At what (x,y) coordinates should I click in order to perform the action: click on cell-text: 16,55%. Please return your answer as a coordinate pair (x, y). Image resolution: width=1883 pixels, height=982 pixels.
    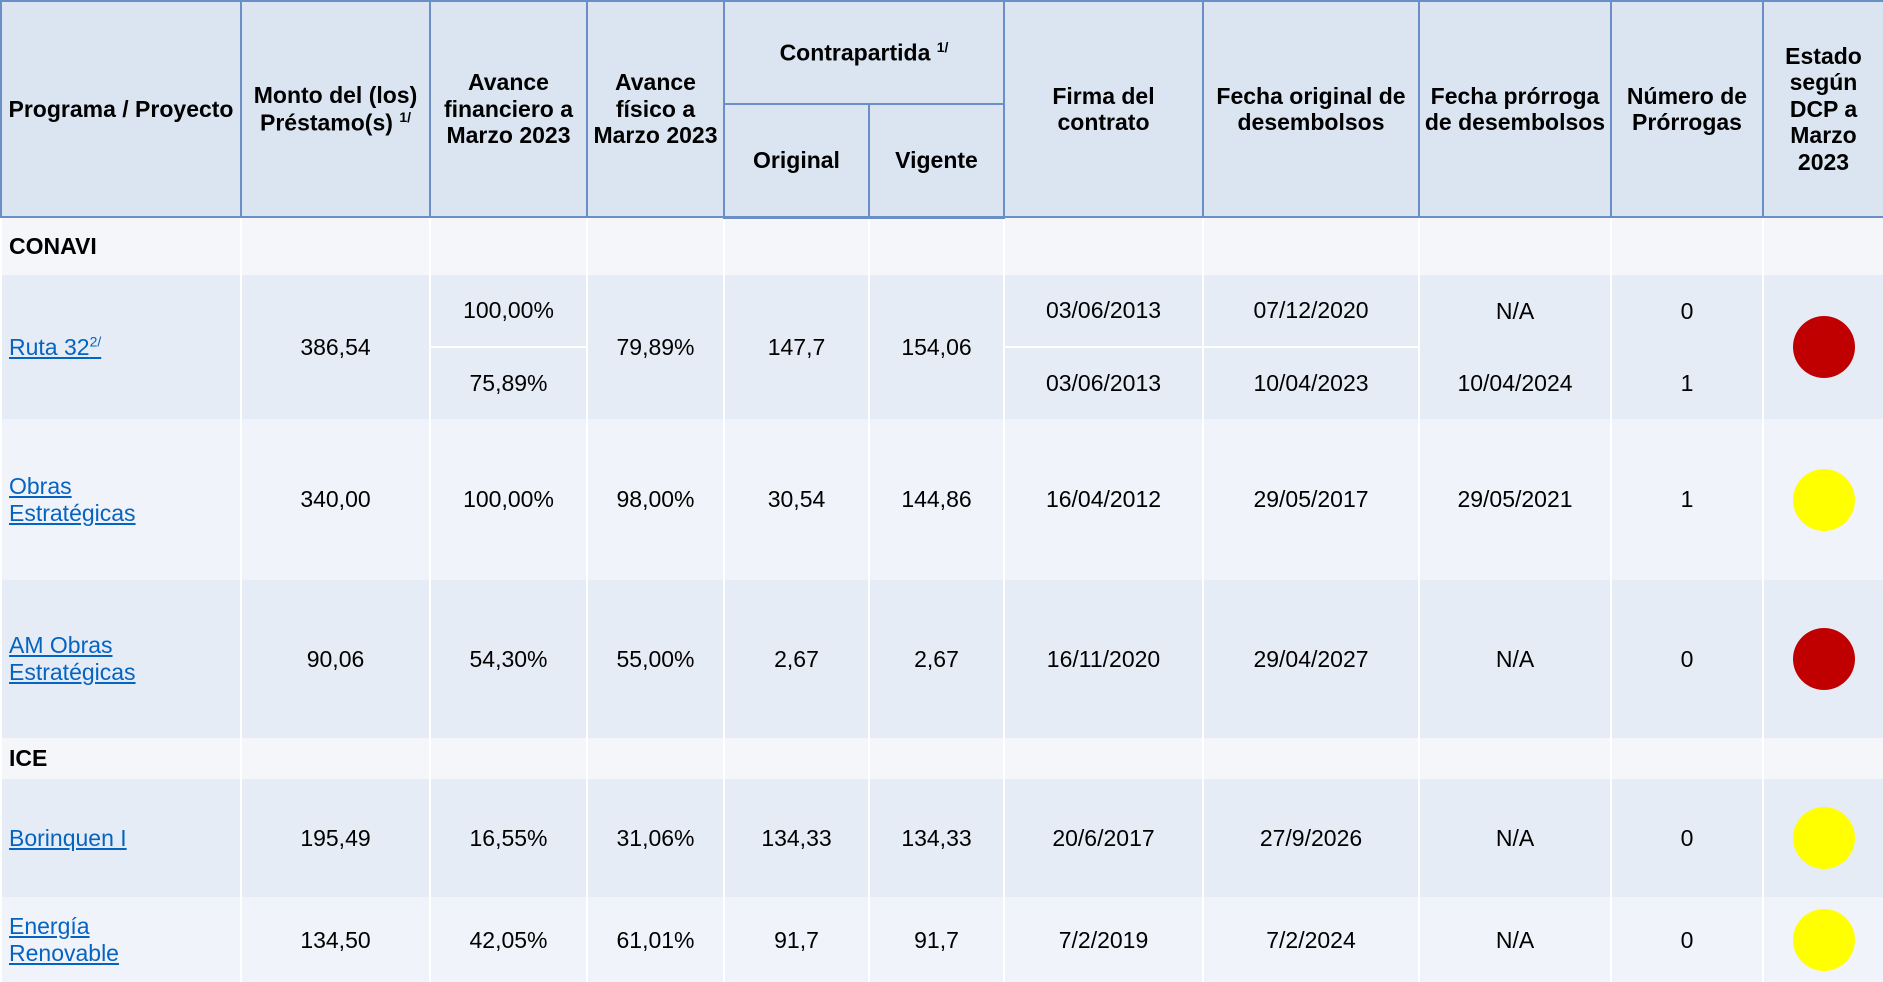
    Looking at the image, I should click on (508, 837).